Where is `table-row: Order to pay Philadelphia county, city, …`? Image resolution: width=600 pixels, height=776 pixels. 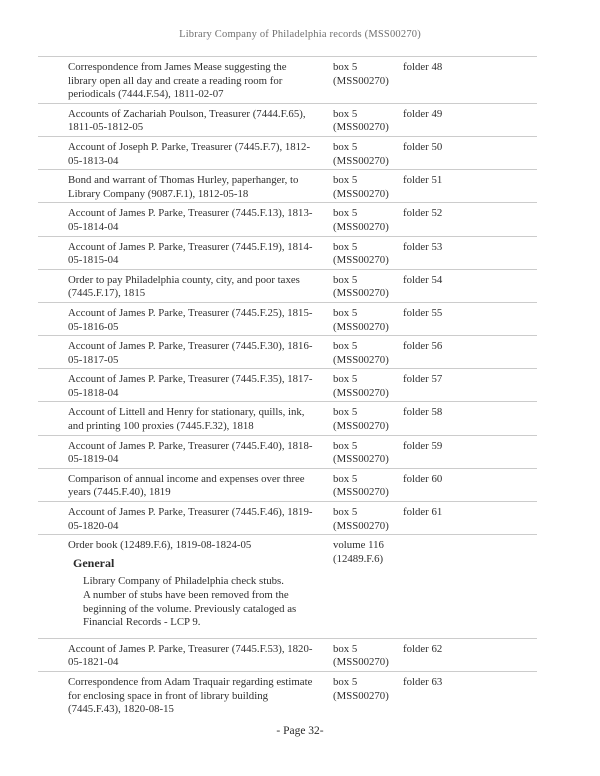
table-row: Order to pay Philadelphia county, city, … is located at coordinates (287, 285).